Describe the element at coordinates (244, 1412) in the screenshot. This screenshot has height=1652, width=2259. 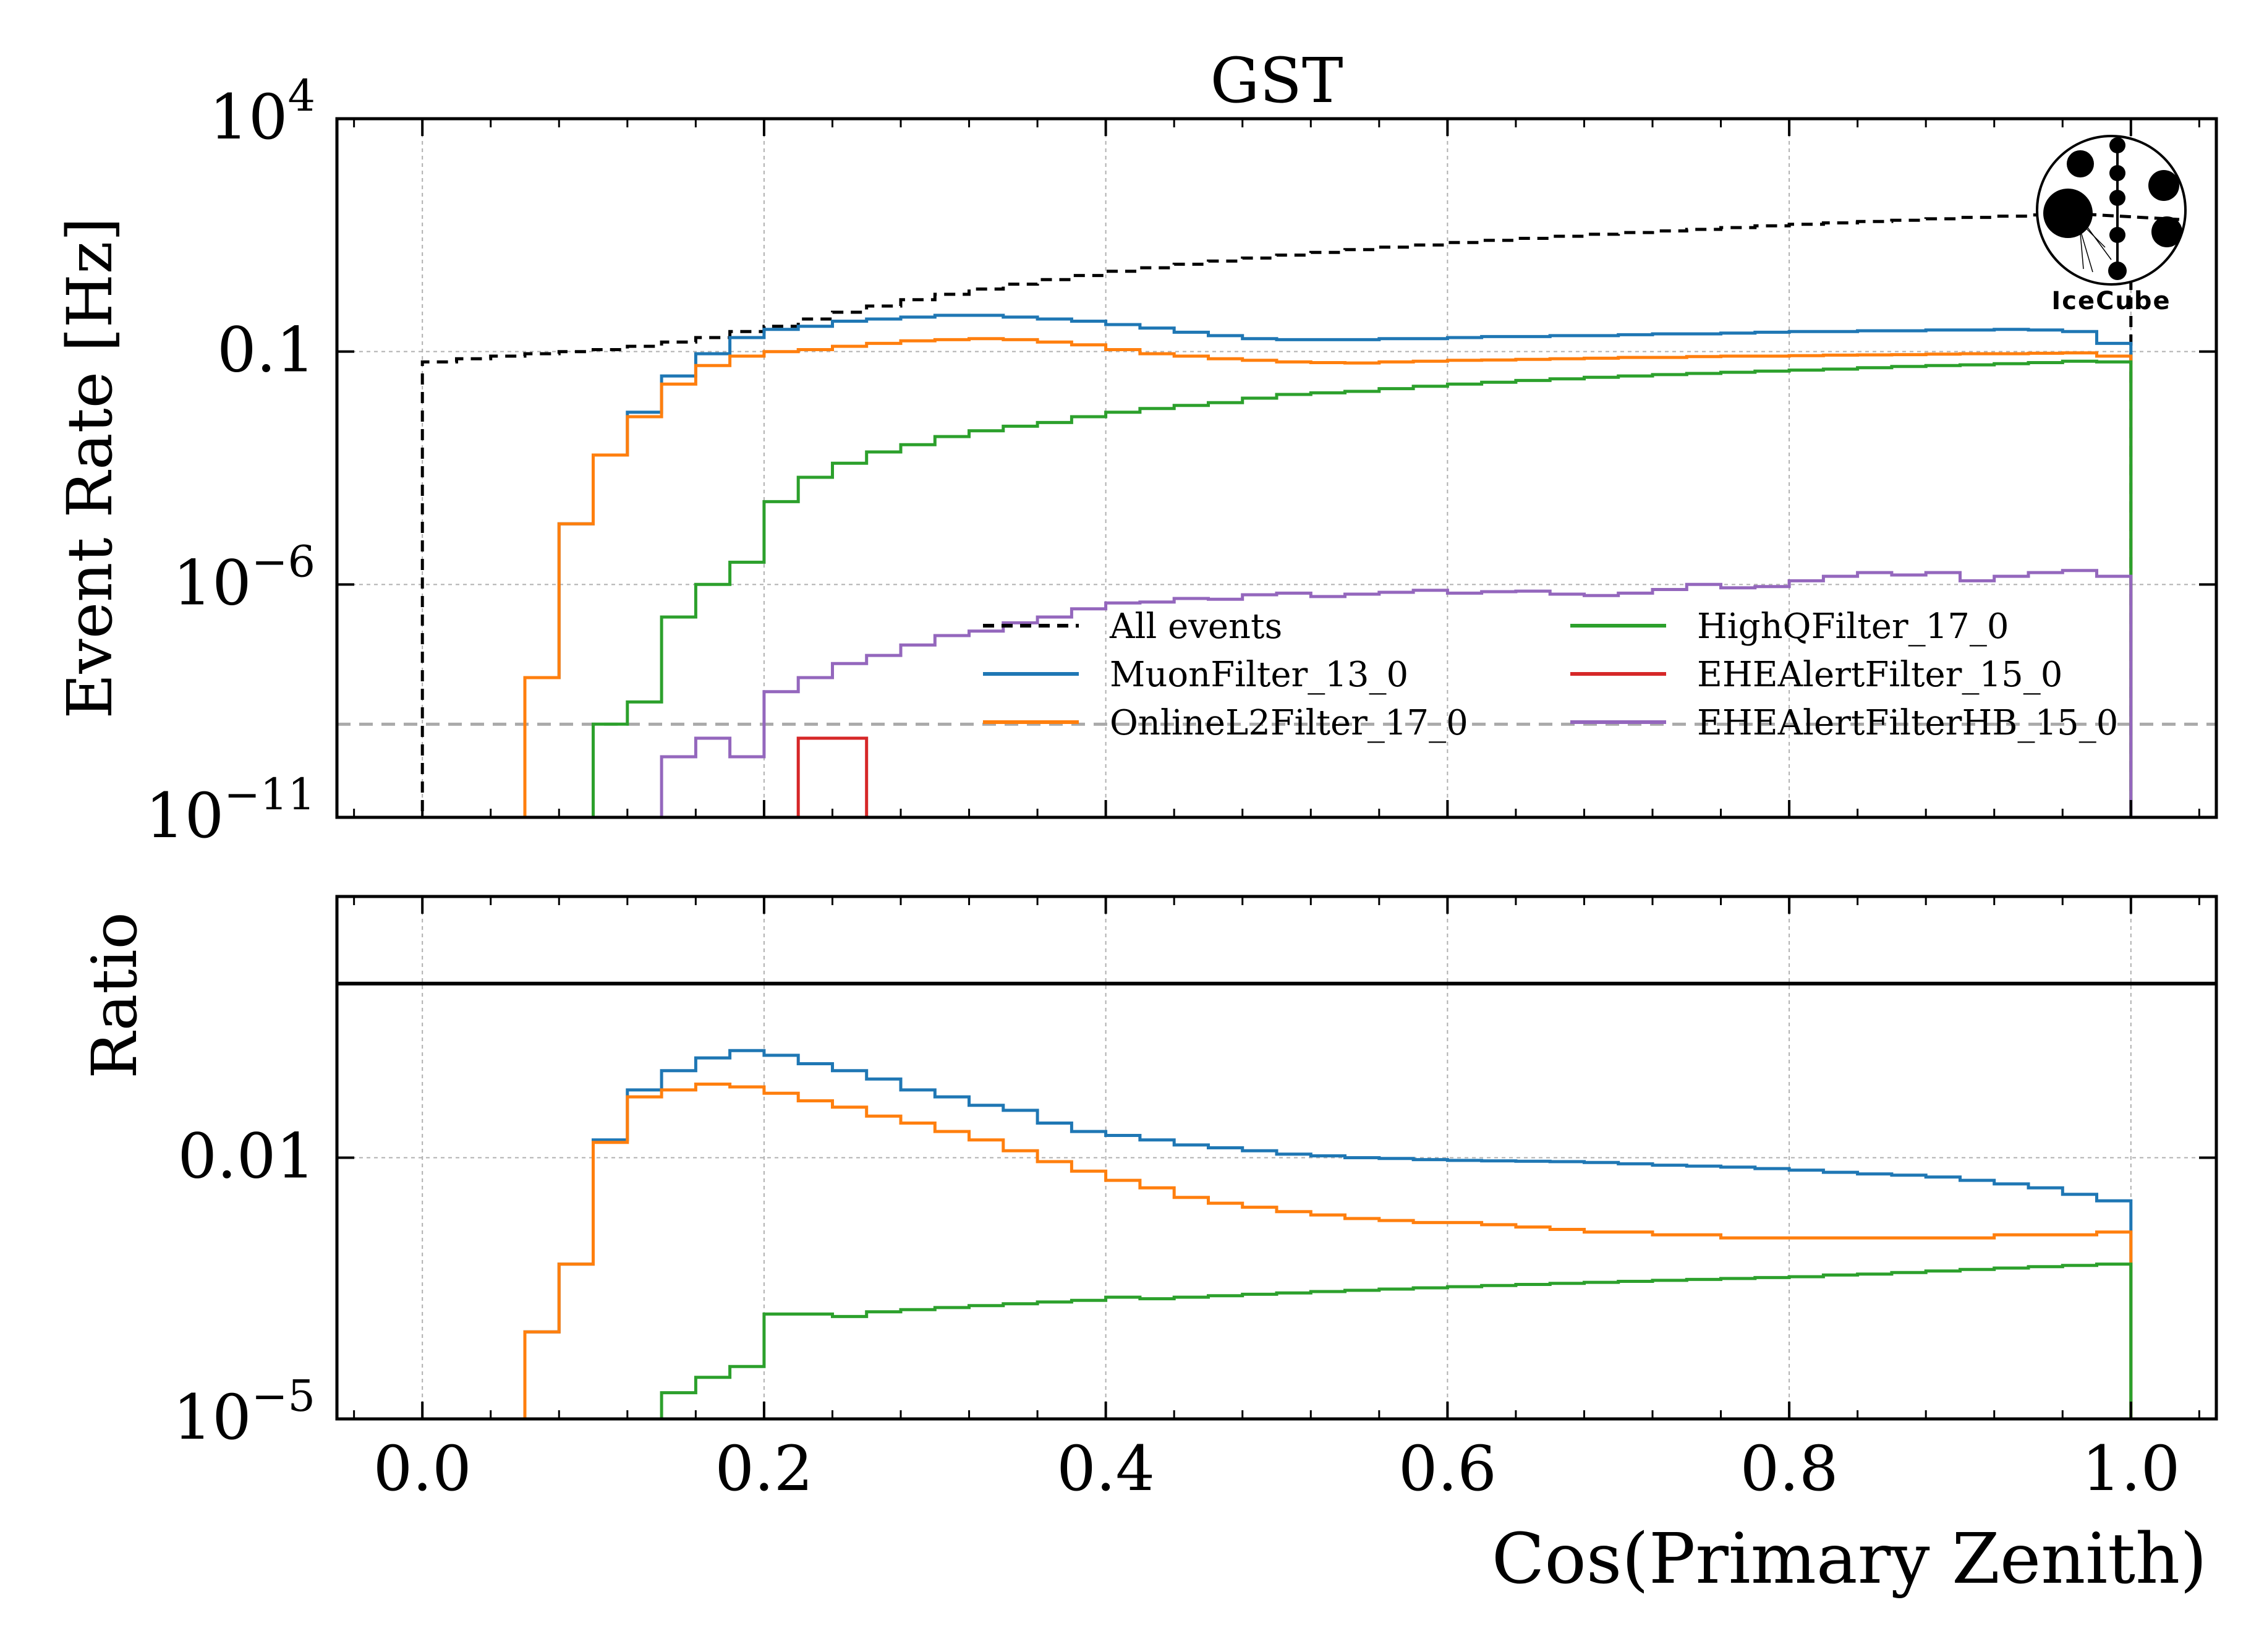
I see `y-tick-label: 10⁻⁵` at that location.